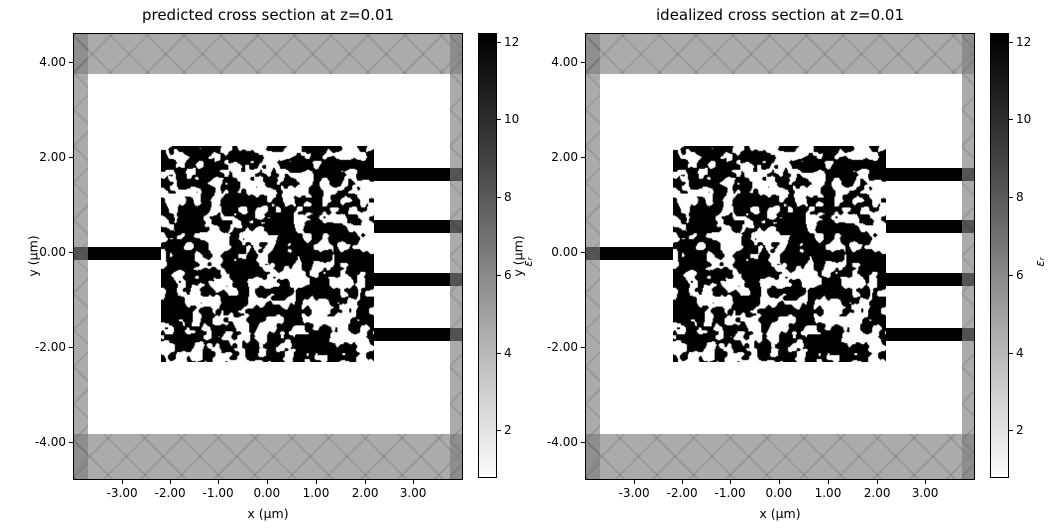  I want to click on y-axis-label: y (μm), so click(518, 256).